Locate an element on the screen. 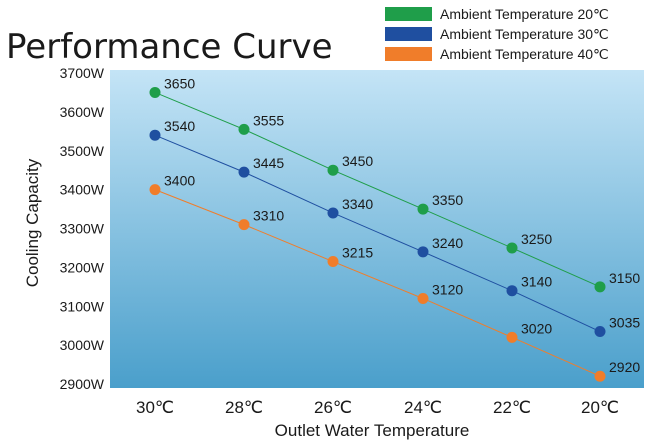 This screenshot has height=441, width=650. y-tick-label: 3500W is located at coordinates (82, 151).